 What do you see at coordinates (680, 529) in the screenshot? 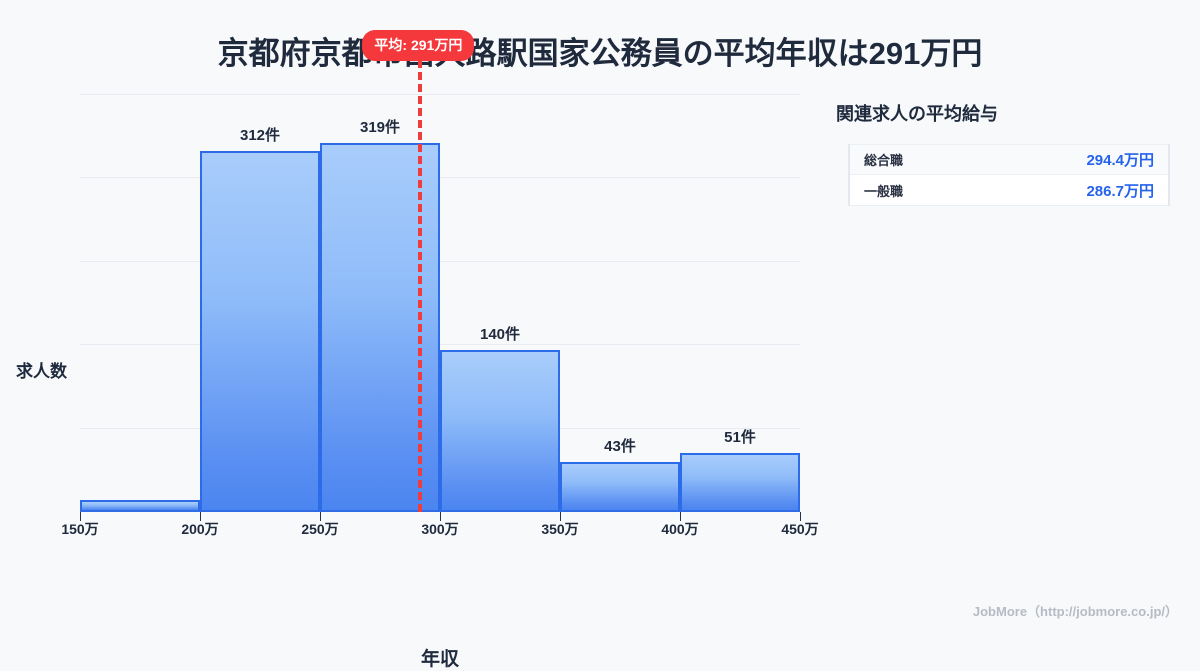
I see `x-axis-tick-label: 400万` at bounding box center [680, 529].